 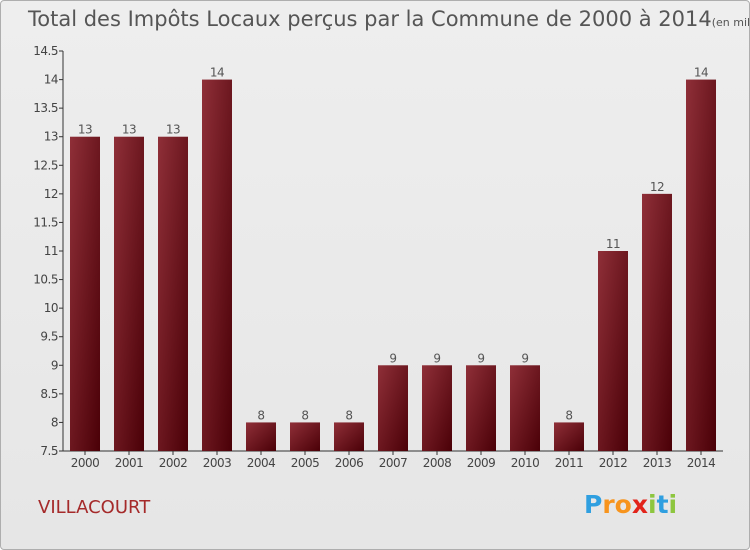 What do you see at coordinates (49, 337) in the screenshot?
I see `y-tick-label: 9.5` at bounding box center [49, 337].